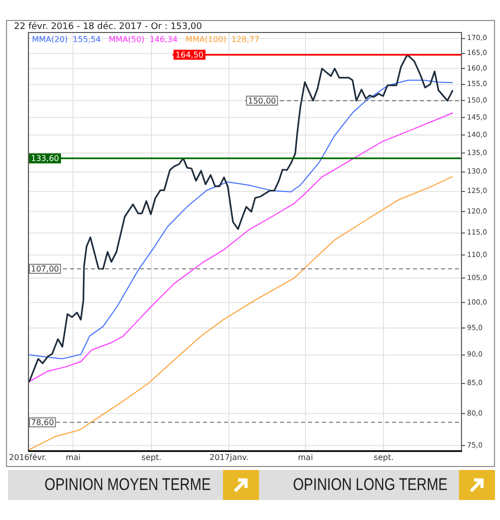 Image resolution: width=500 pixels, height=520 pixels. What do you see at coordinates (66, 39) in the screenshot?
I see `text: MMA(20) 155,54` at bounding box center [66, 39].